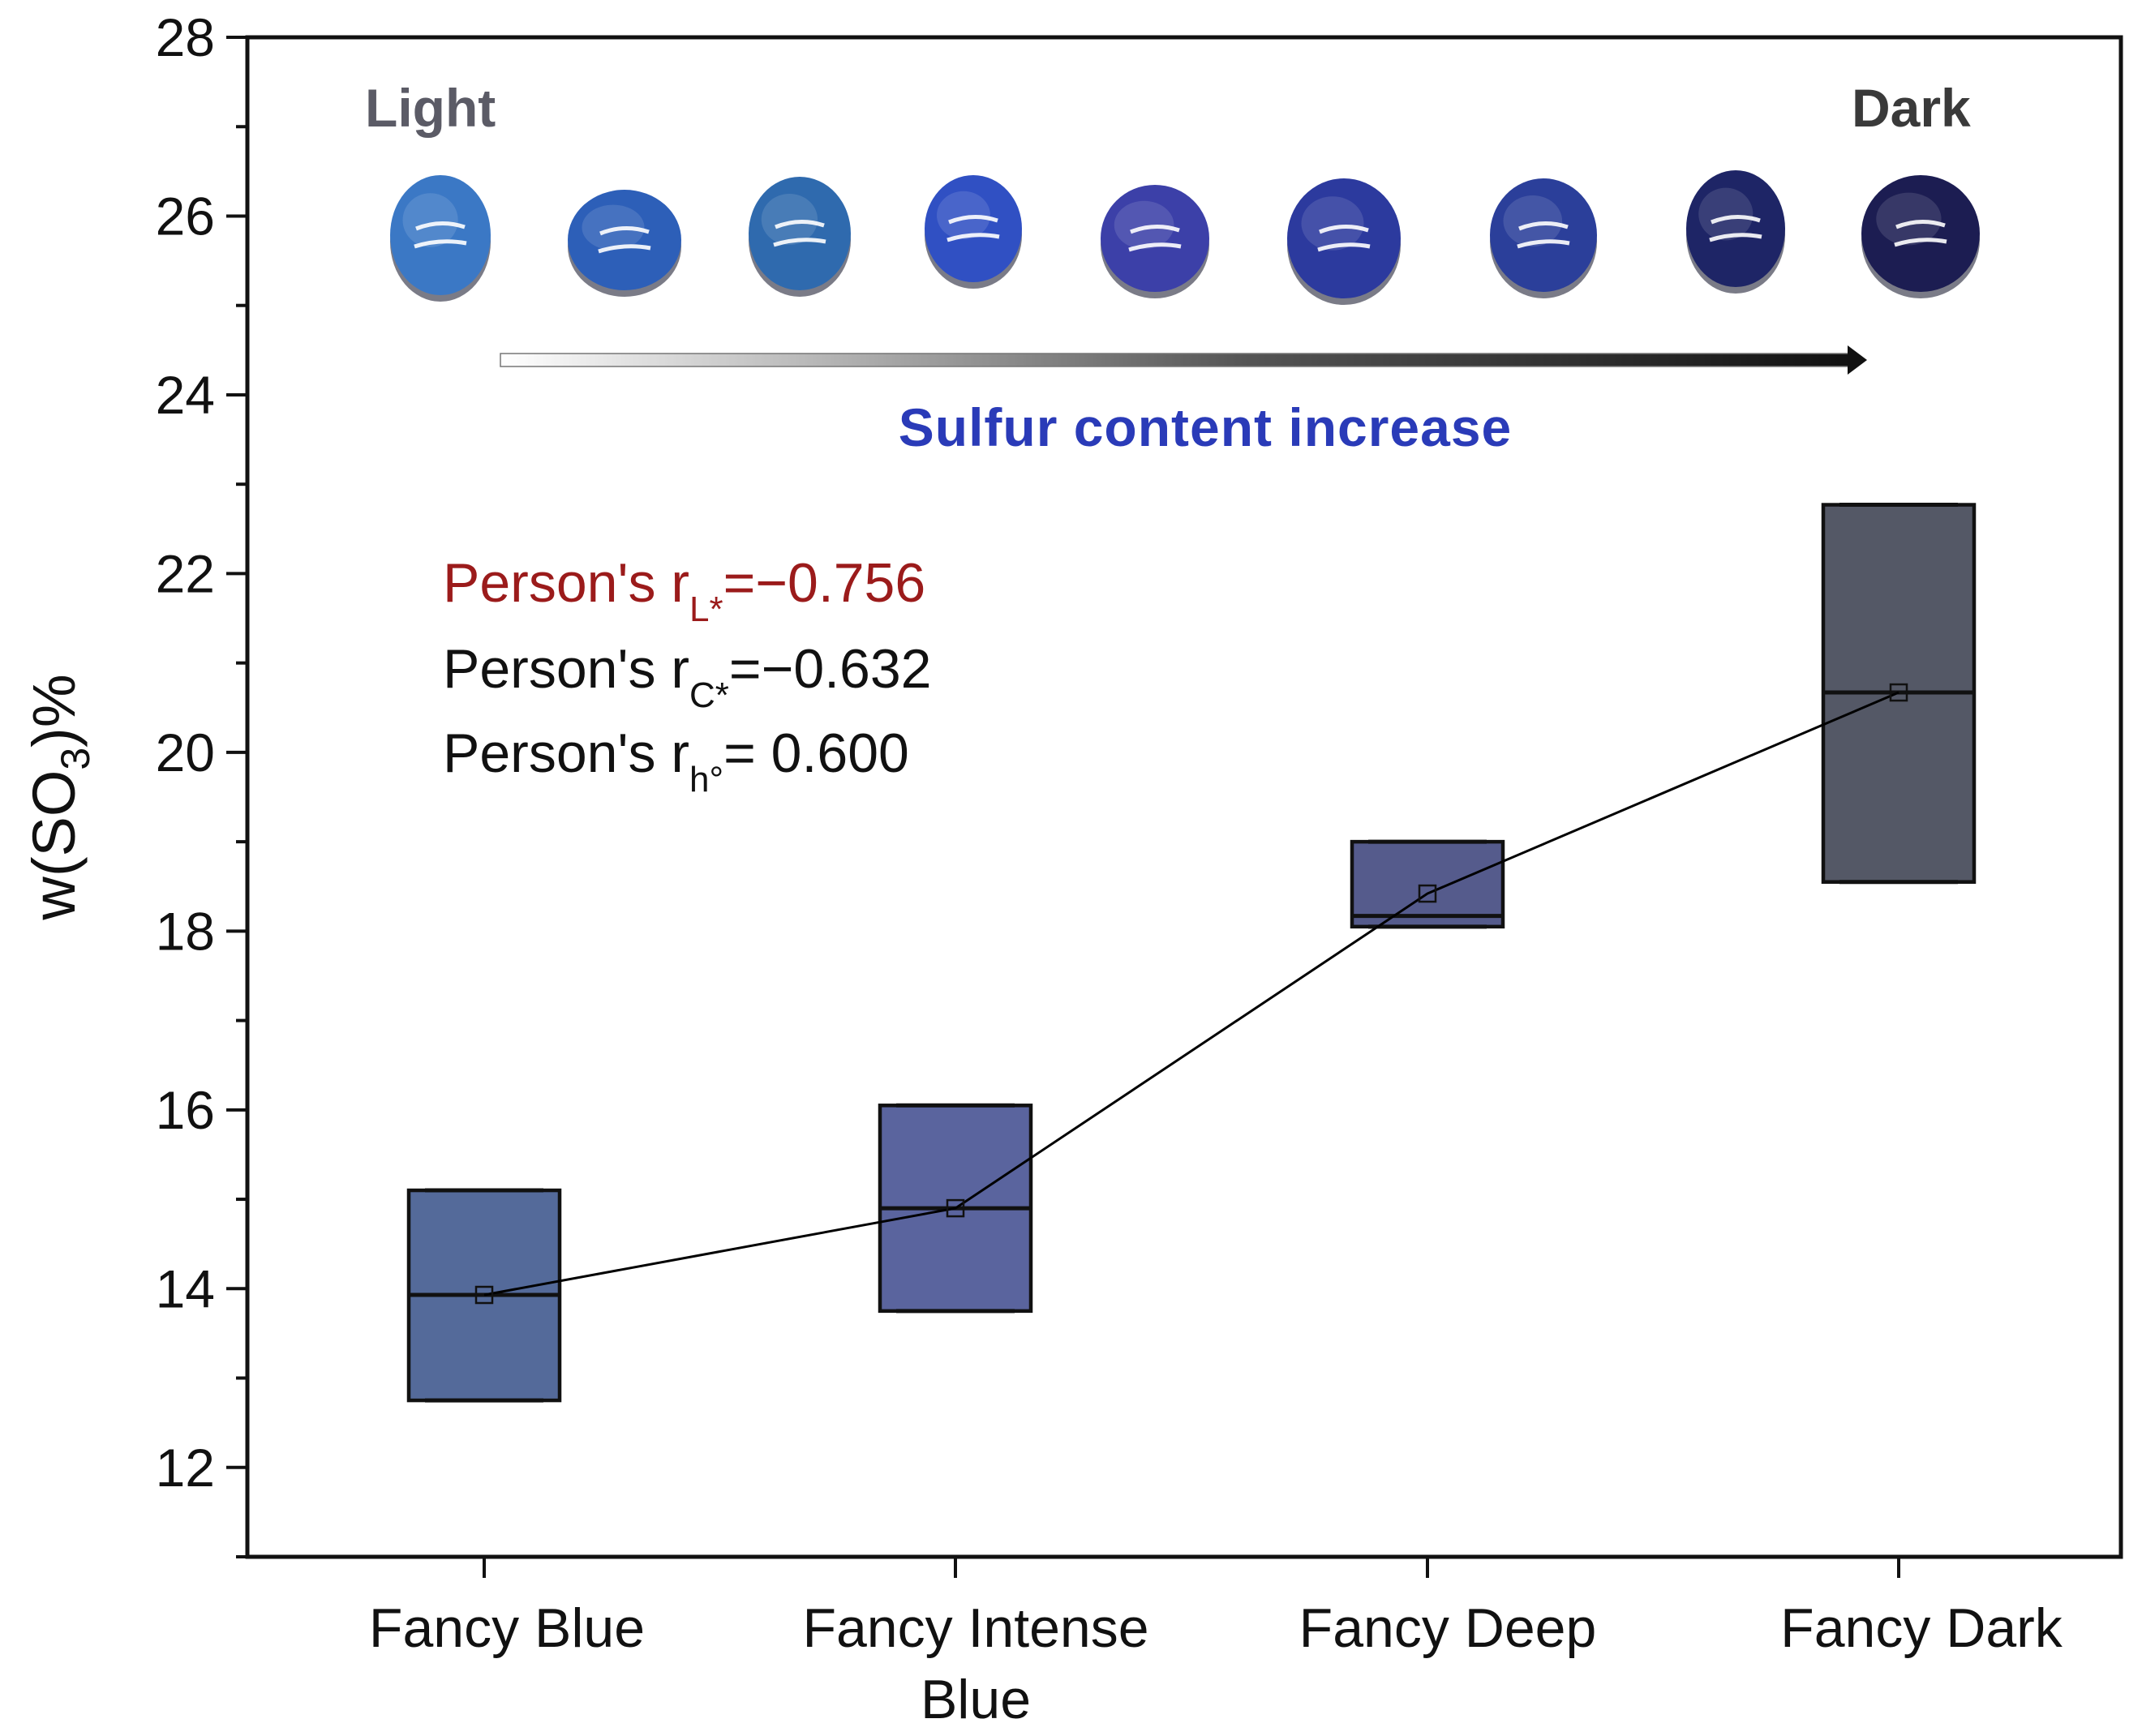 The width and height of the screenshot is (2142, 1736). I want to click on x-category-label: Fancy Dark, so click(1921, 1628).